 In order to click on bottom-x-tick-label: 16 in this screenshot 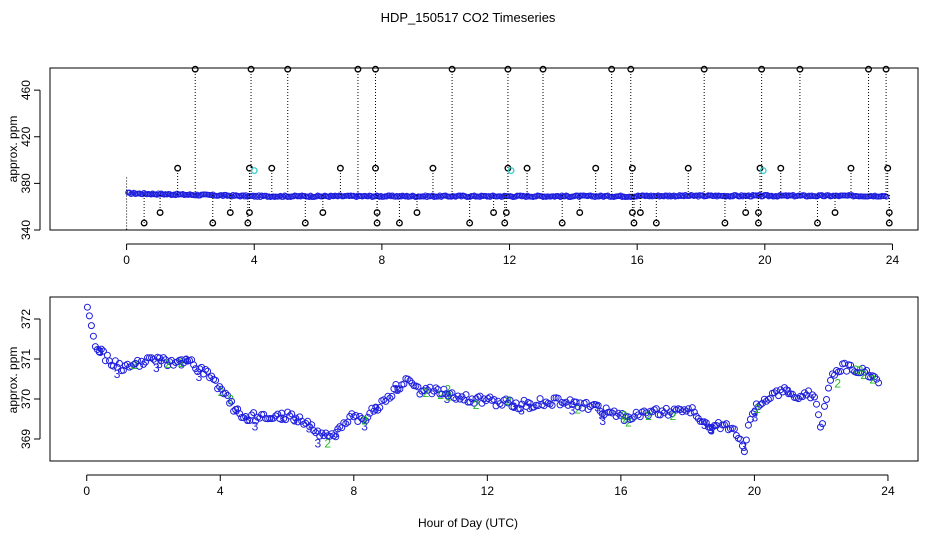, I will do `click(621, 491)`.